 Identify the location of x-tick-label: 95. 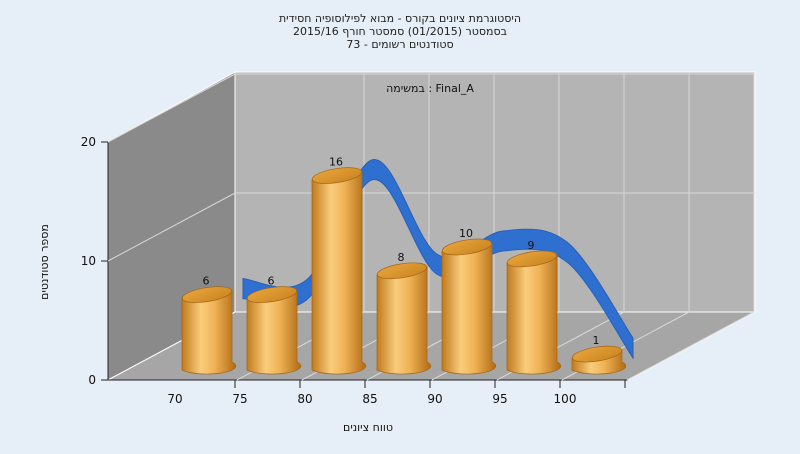
(499, 399).